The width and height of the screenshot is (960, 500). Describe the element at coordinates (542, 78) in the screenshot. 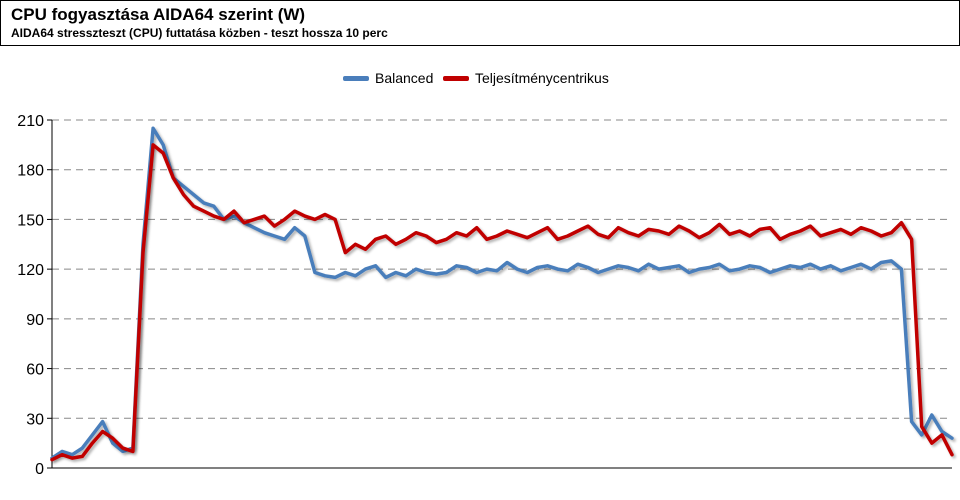

I see `legend-label-teljesitmenycentrikus: Teljesítménycentrikus` at that location.